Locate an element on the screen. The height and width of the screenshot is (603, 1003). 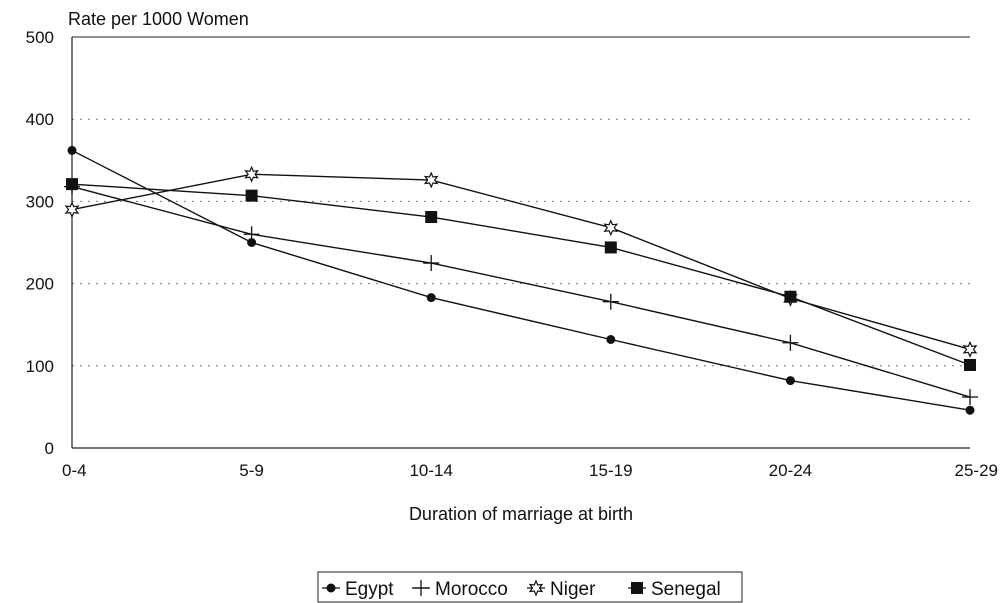
legend-box is located at coordinates (530, 587).